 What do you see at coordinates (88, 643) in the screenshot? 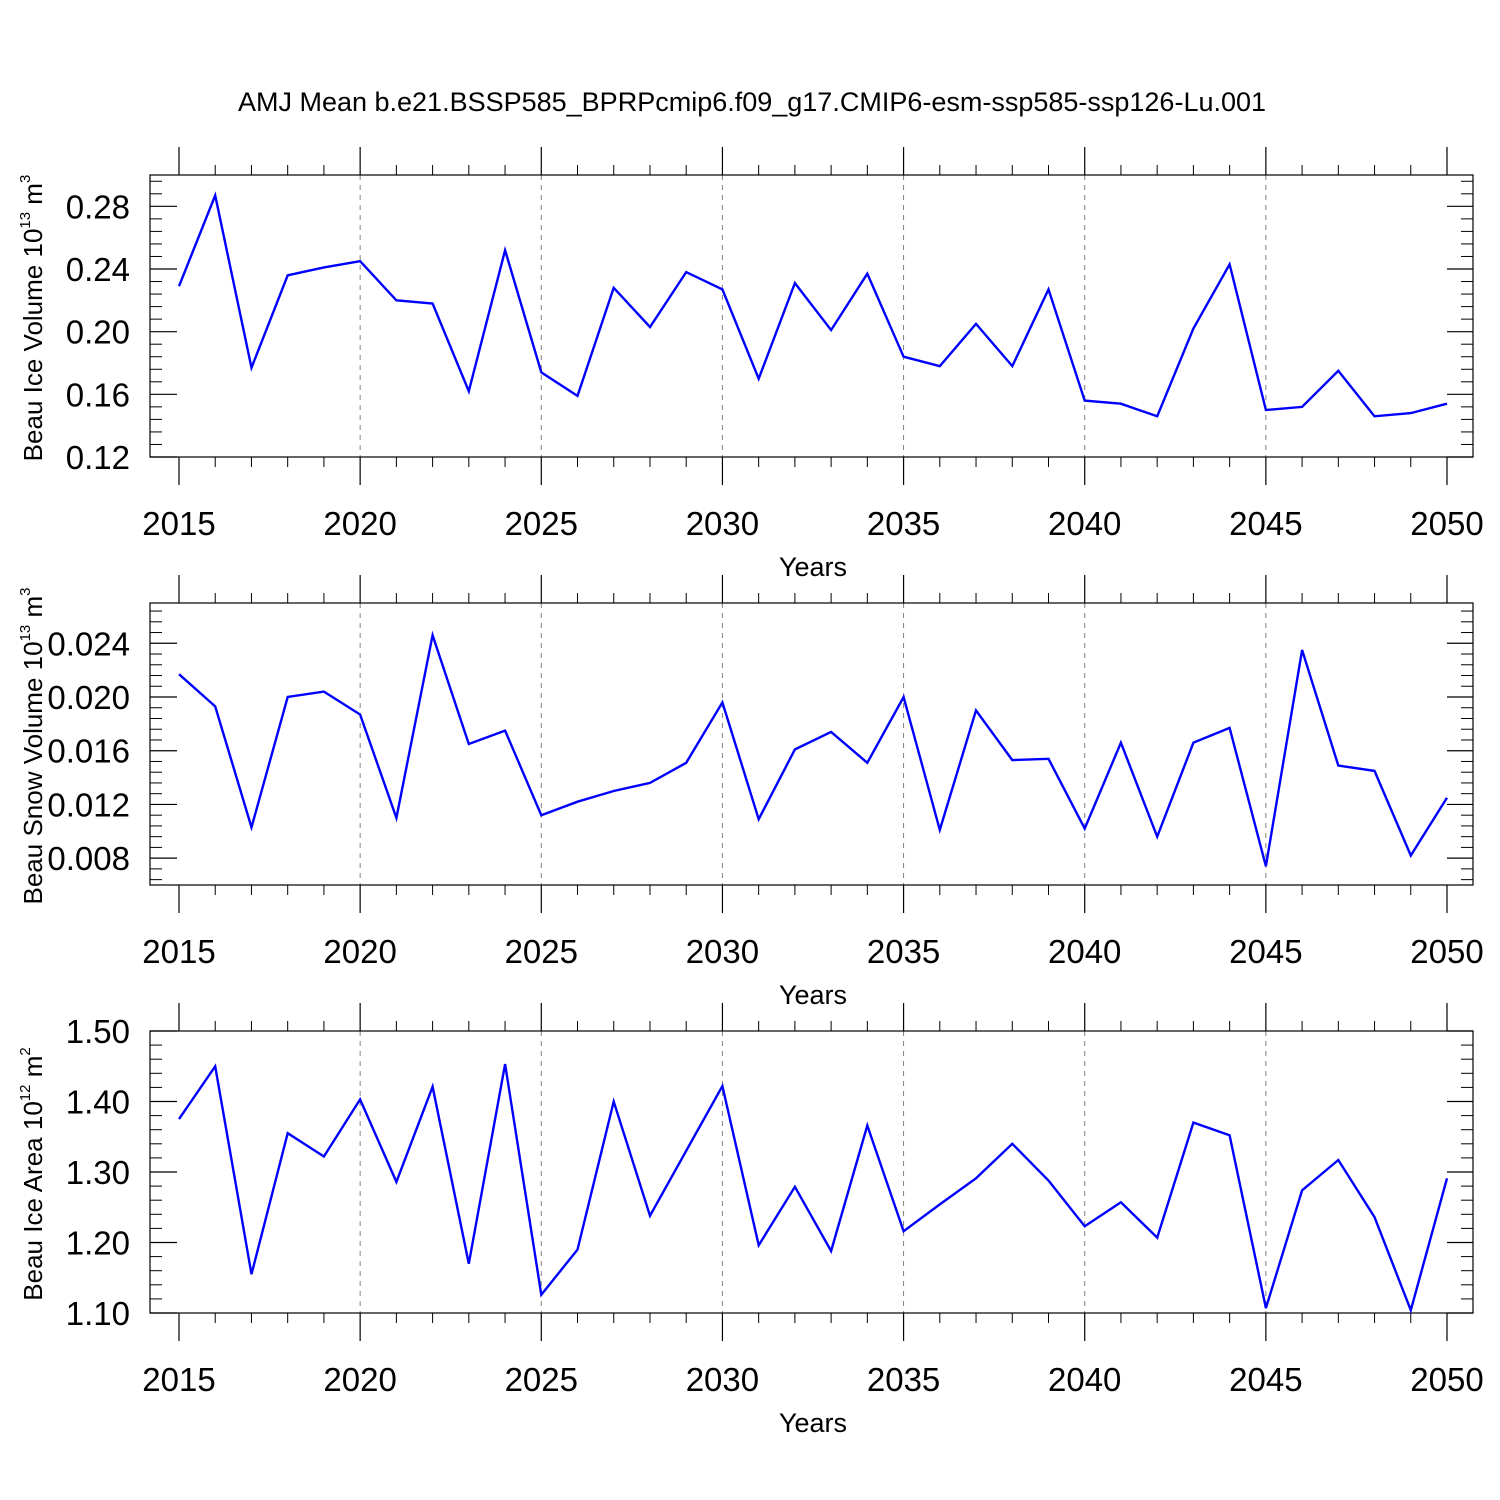
I see `y-tick-label: 0.024` at bounding box center [88, 643].